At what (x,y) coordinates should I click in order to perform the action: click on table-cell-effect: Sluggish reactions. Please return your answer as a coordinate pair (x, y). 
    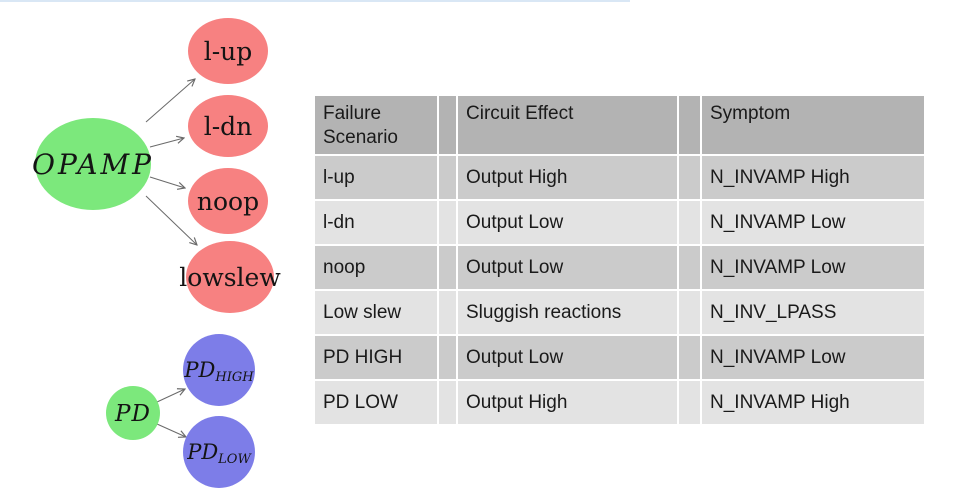
    Looking at the image, I should click on (567, 312).